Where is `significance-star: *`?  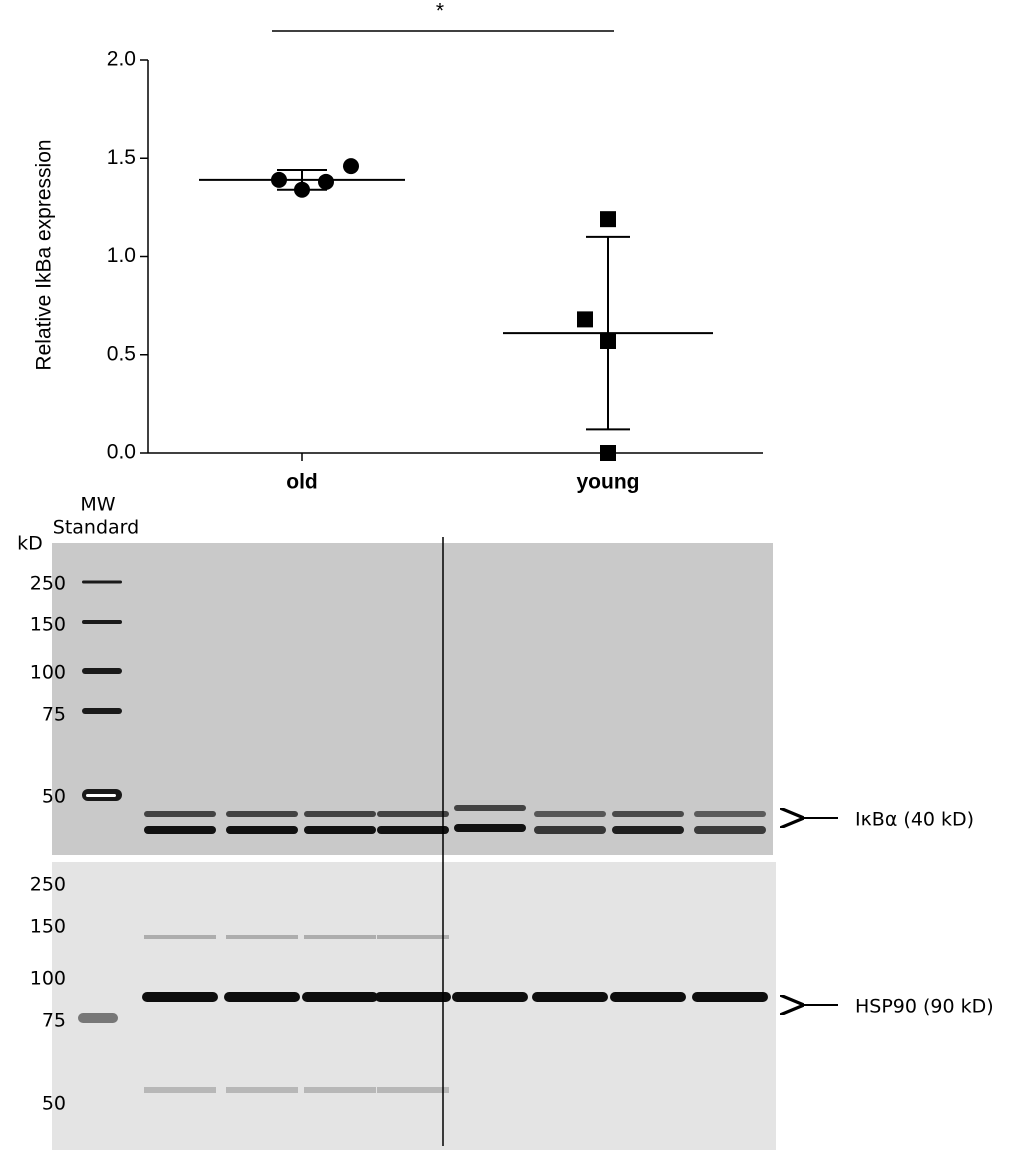 significance-star: * is located at coordinates (440, 11).